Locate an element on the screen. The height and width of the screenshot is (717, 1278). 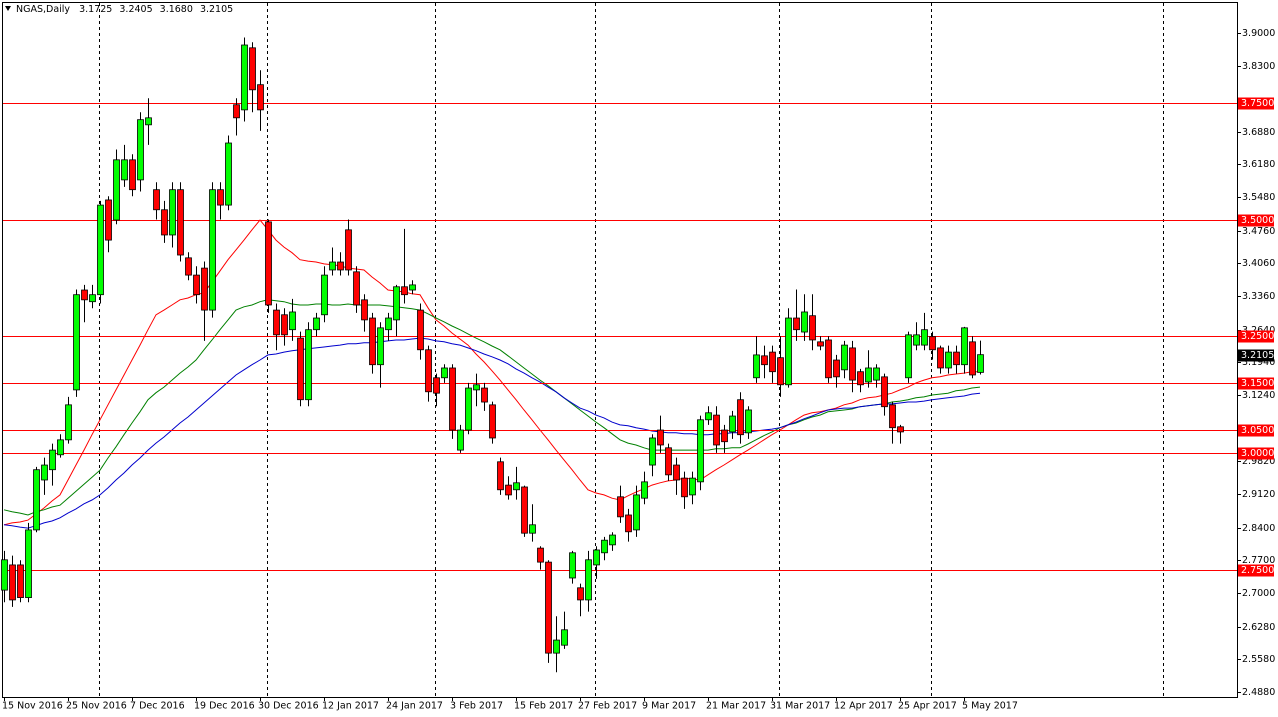
close-value: 3.2105 is located at coordinates (216, 9).